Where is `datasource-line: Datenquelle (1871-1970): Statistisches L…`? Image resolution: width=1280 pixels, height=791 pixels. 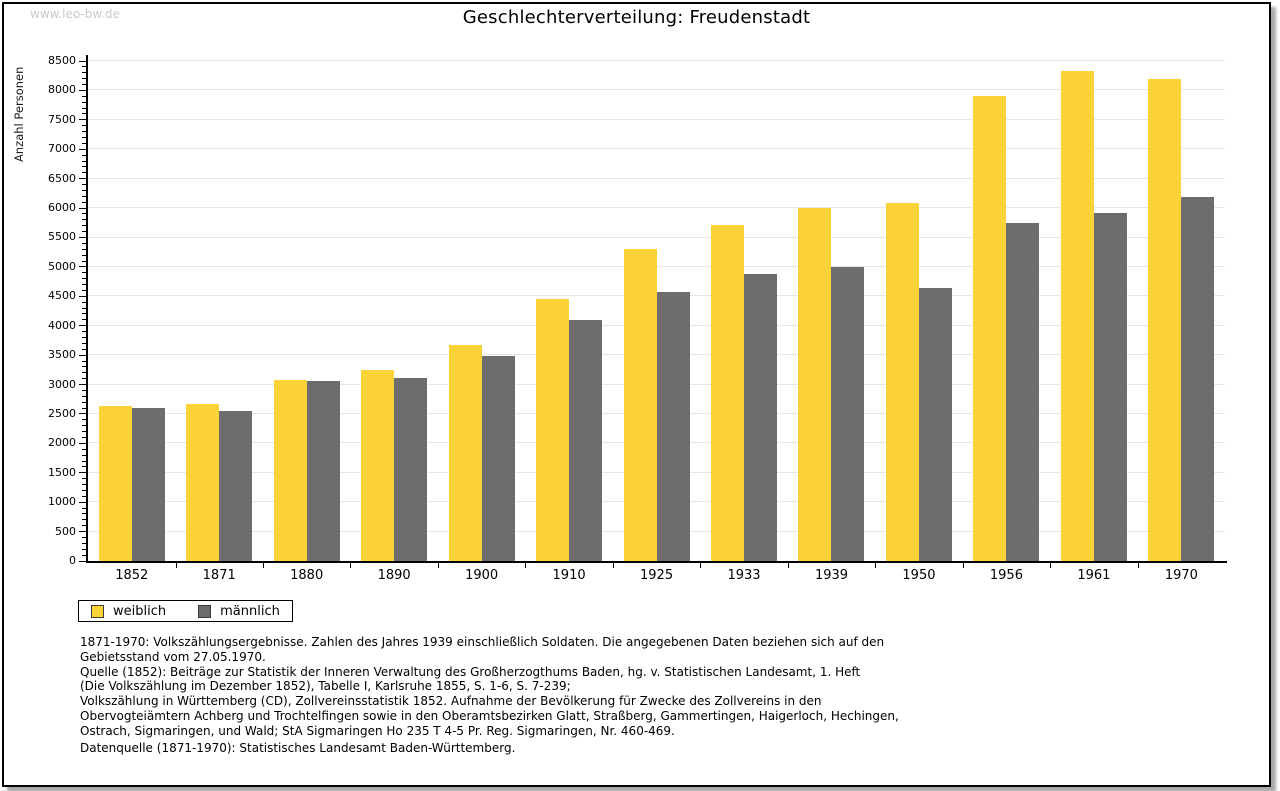 datasource-line: Datenquelle (1871-1970): Statistisches L… is located at coordinates (298, 748).